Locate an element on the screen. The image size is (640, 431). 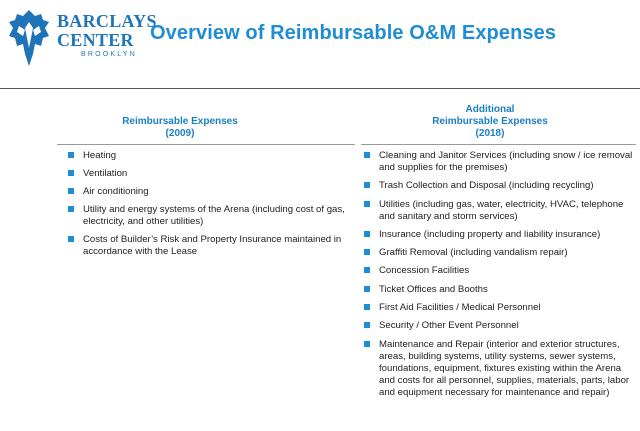
eagle-icon is located at coordinates (29, 38).